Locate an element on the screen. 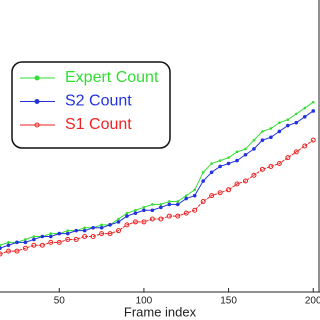 The width and height of the screenshot is (320, 320). x-tick-label: 150 is located at coordinates (228, 301).